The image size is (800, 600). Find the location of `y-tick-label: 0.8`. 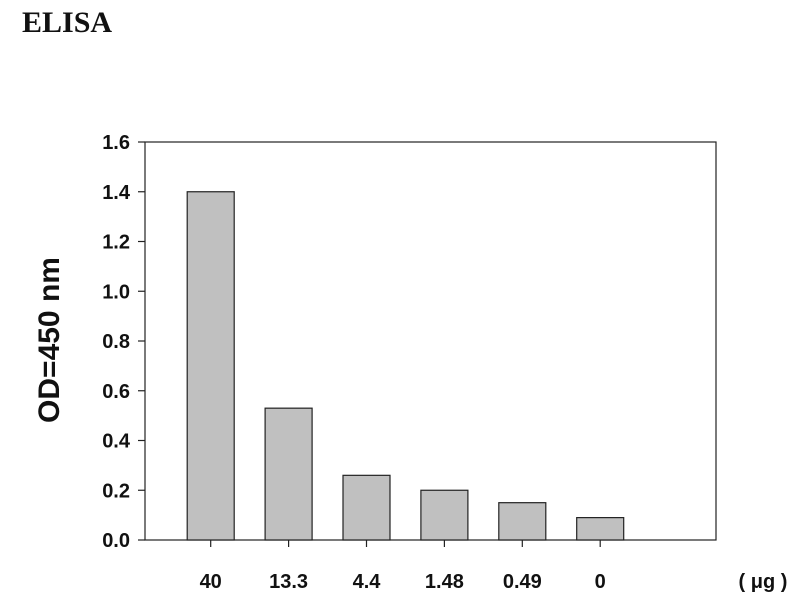

y-tick-label: 0.8 is located at coordinates (116, 342).